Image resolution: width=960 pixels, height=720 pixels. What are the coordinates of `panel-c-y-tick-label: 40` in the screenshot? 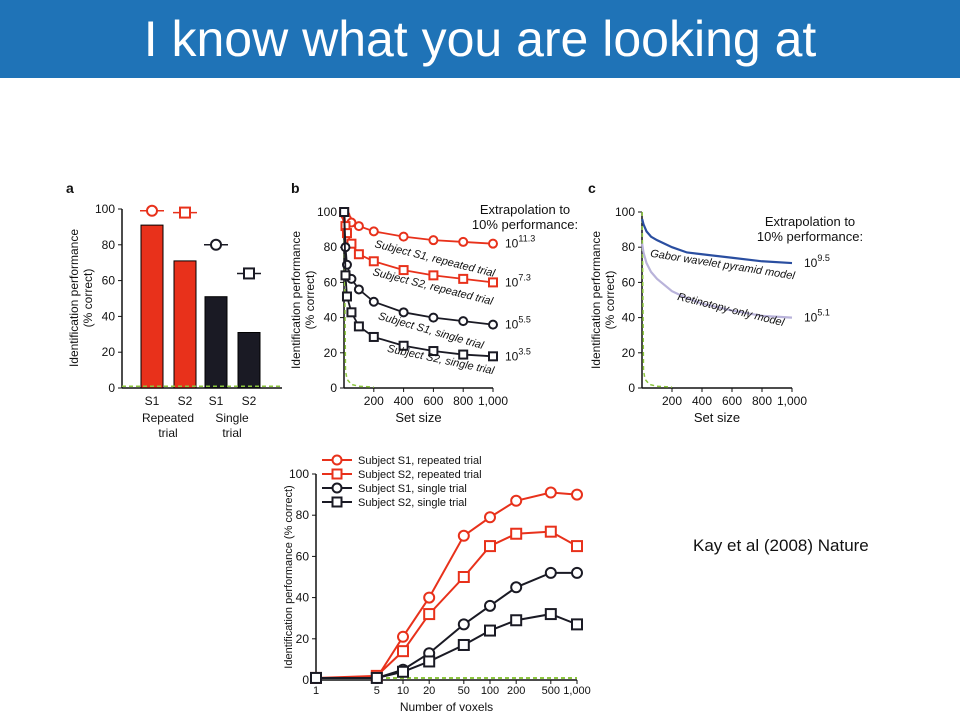 It's located at (629, 318).